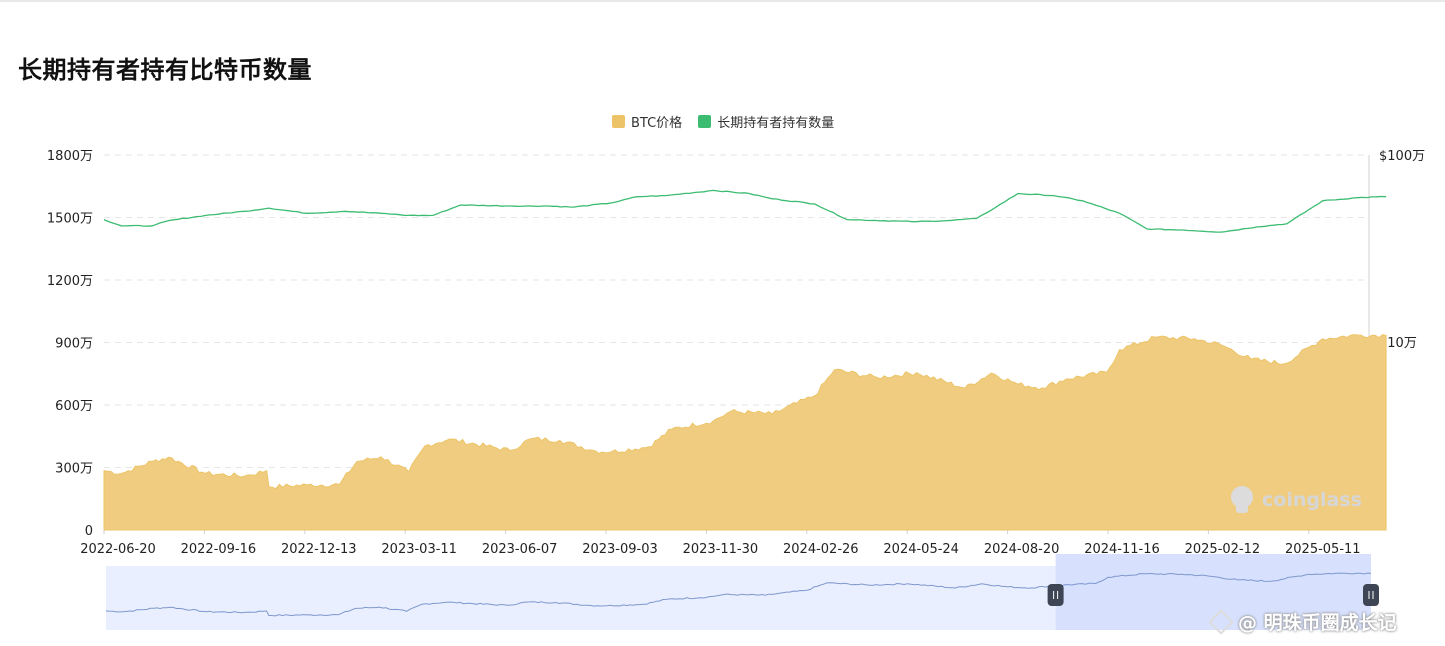  I want to click on x-tick-label: 2023-03-11, so click(419, 549).